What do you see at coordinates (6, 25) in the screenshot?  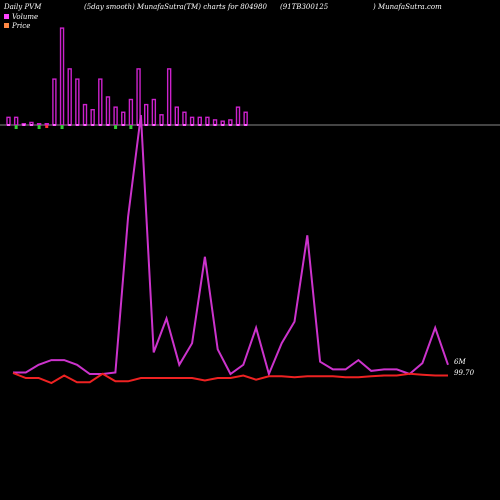 I see `legend-price-swatch` at bounding box center [6, 25].